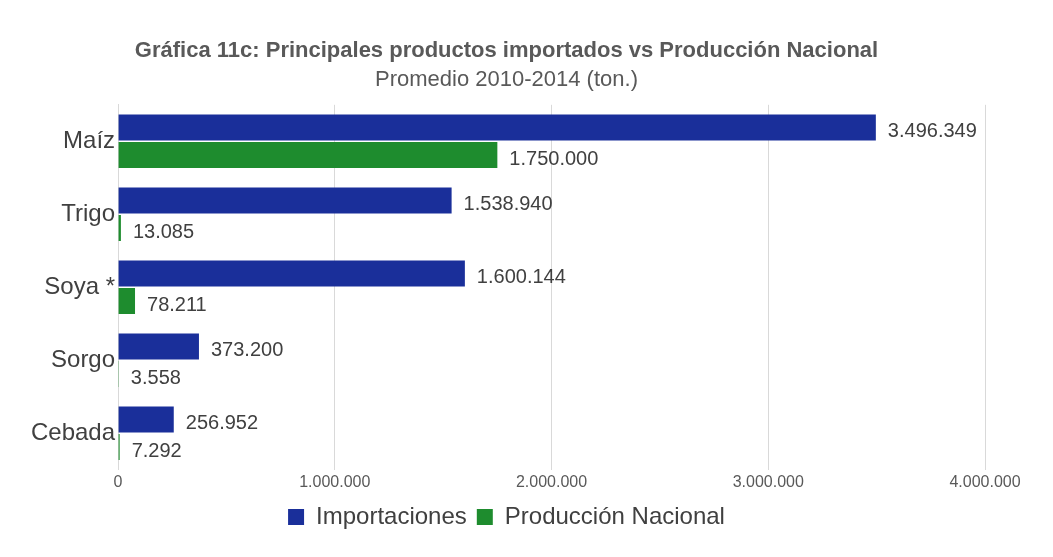 This screenshot has height=557, width=1053. Describe the element at coordinates (88, 212) in the screenshot. I see `y-tick-label: Trigo` at that location.